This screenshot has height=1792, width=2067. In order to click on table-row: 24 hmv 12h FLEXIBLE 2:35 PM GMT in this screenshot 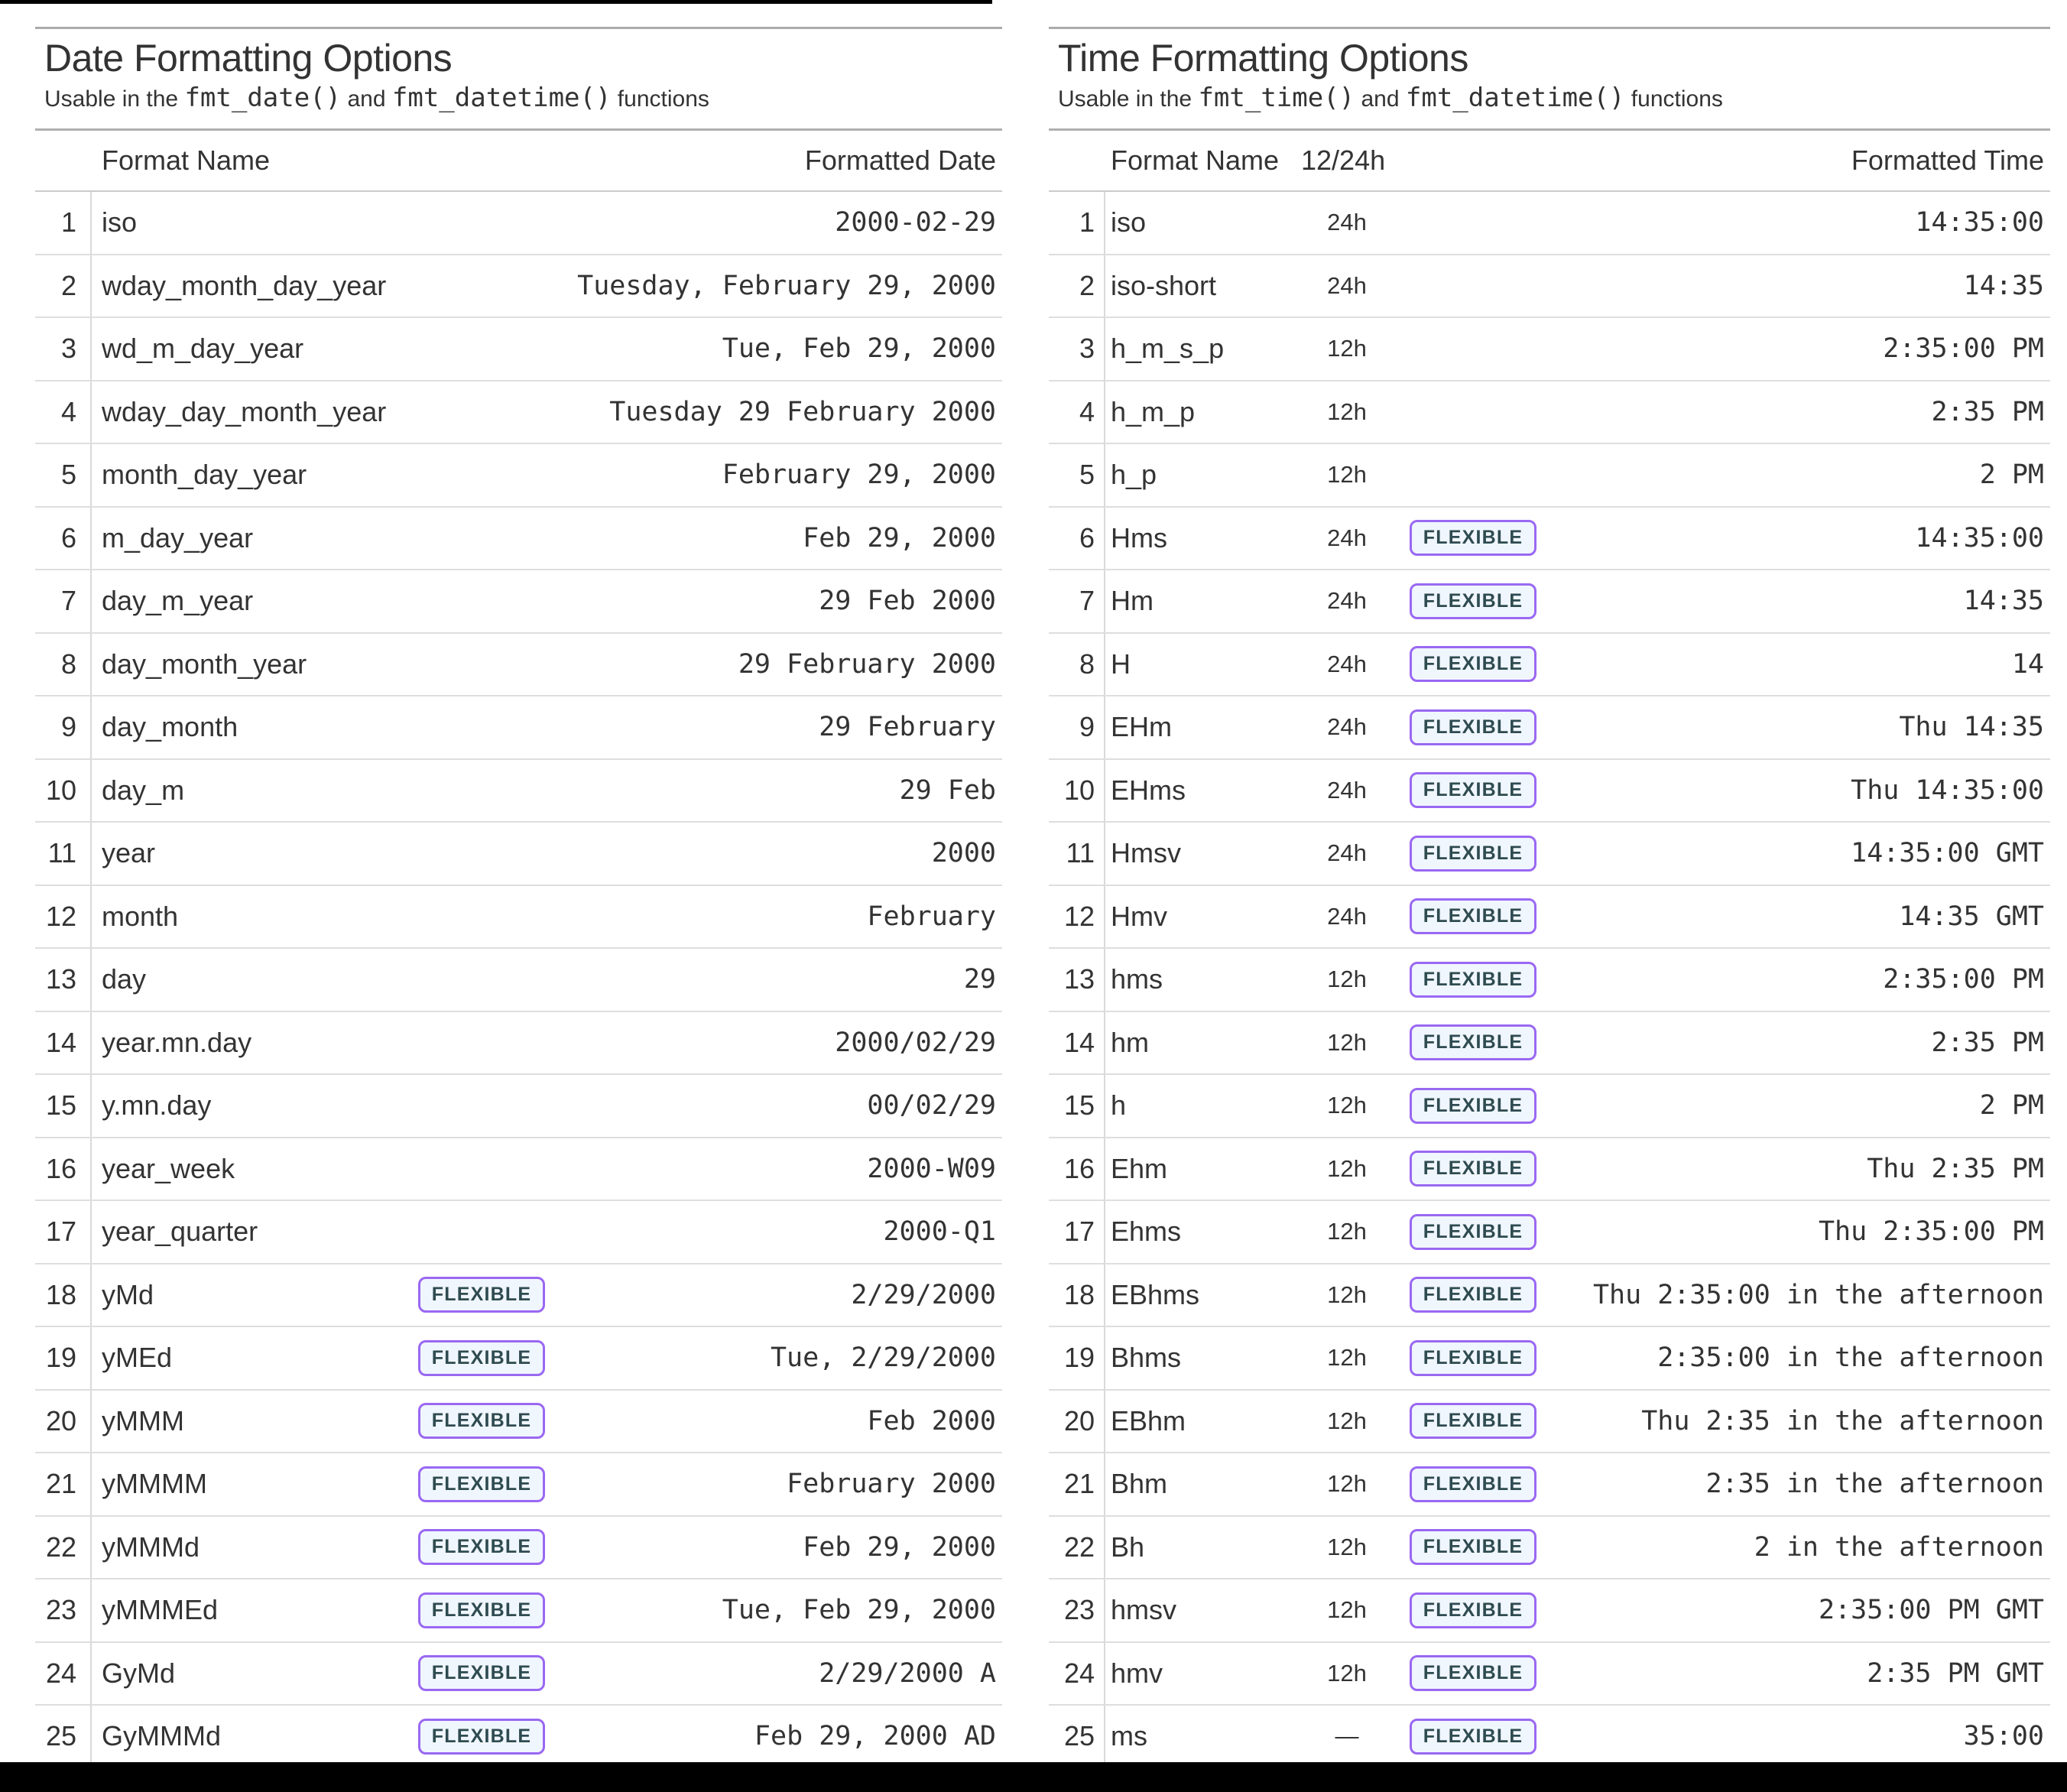, I will do `click(1549, 1674)`.